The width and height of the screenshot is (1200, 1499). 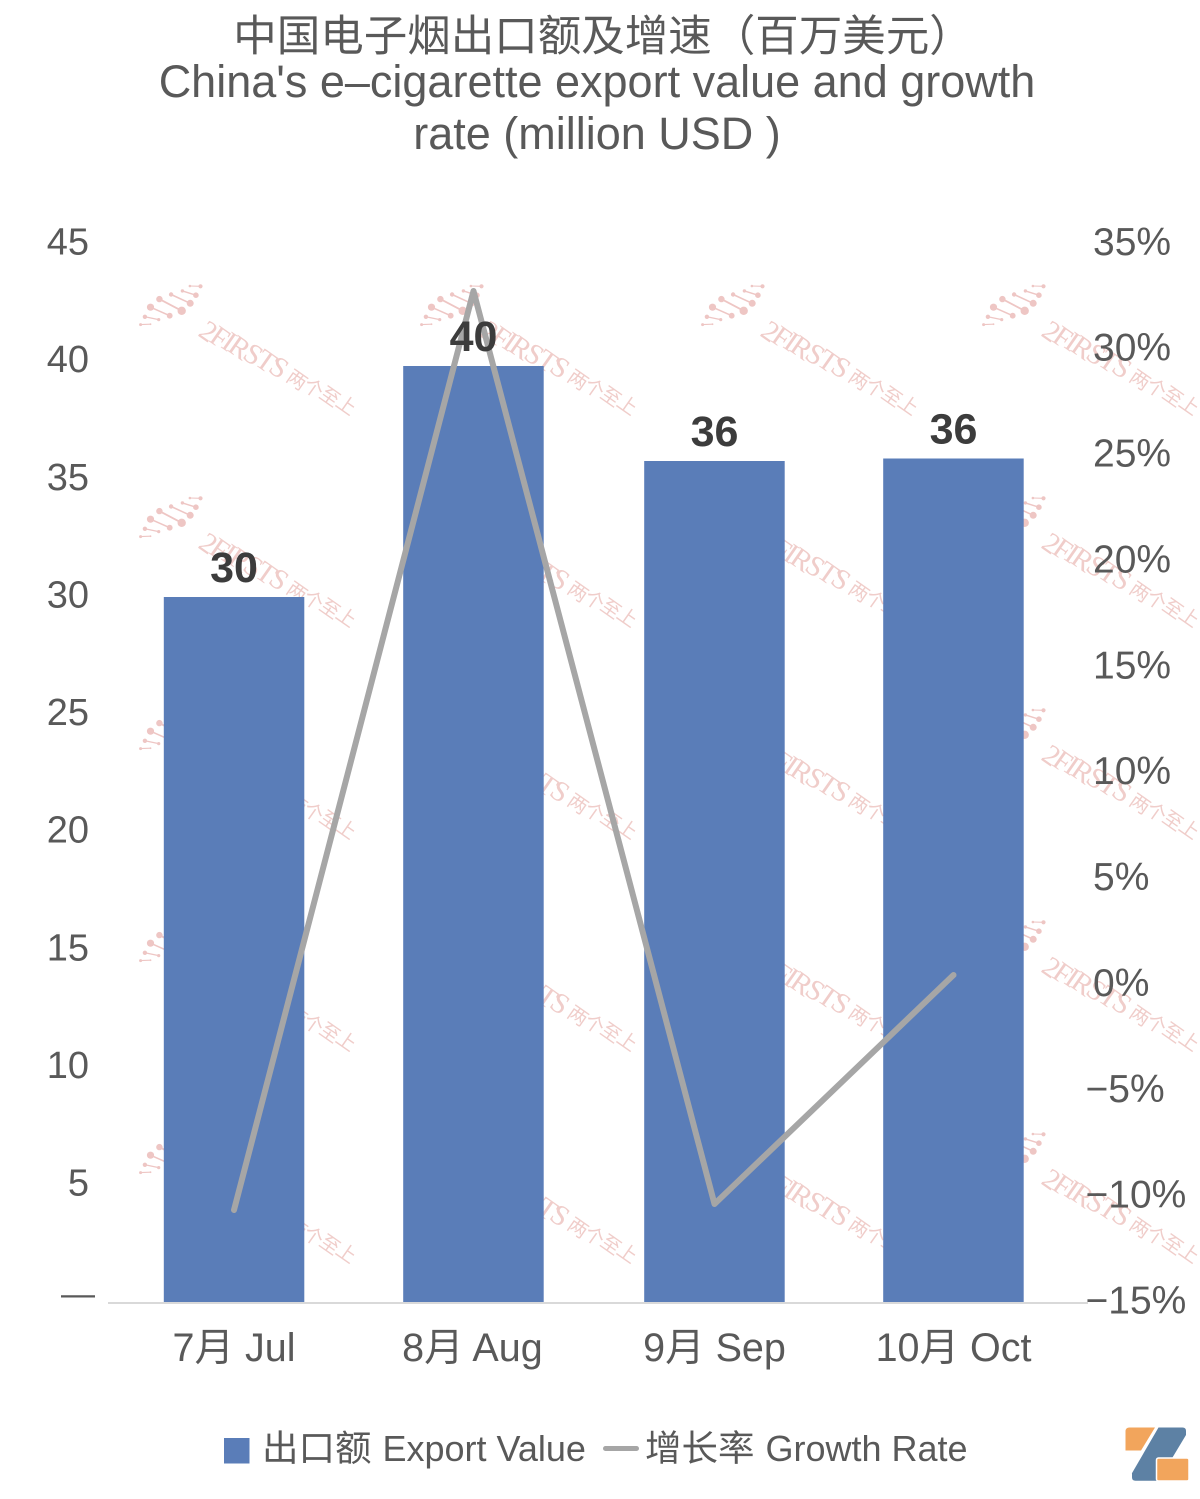 I want to click on svg-text: 25%, so click(x=1132, y=454).